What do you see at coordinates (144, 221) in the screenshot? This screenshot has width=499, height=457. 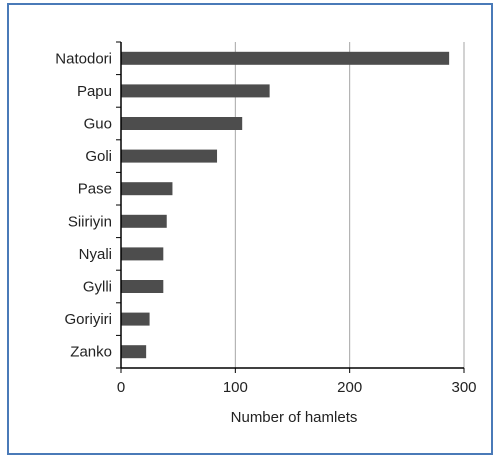 I see `bar-siiriyin` at bounding box center [144, 221].